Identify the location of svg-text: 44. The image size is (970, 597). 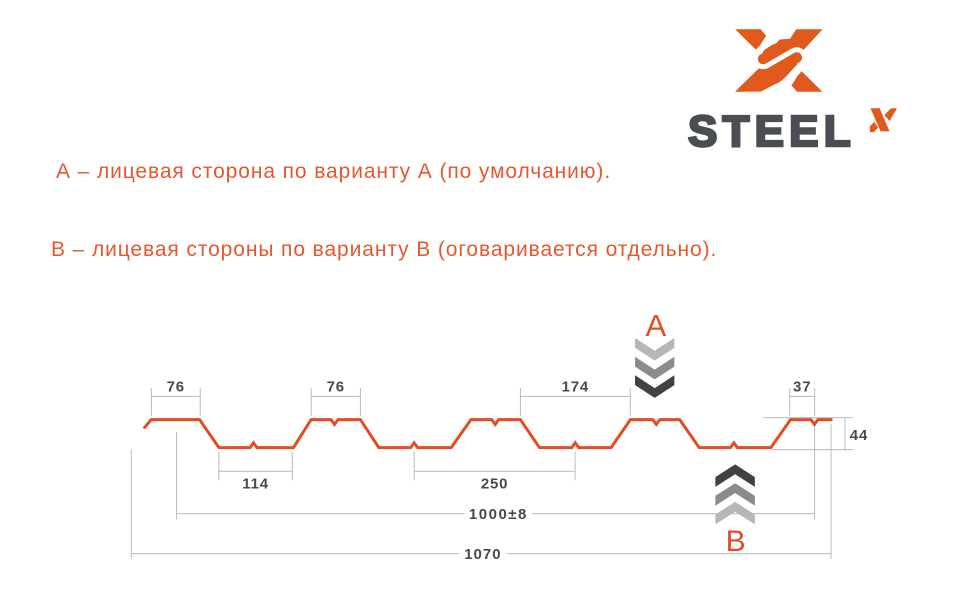
(859, 435).